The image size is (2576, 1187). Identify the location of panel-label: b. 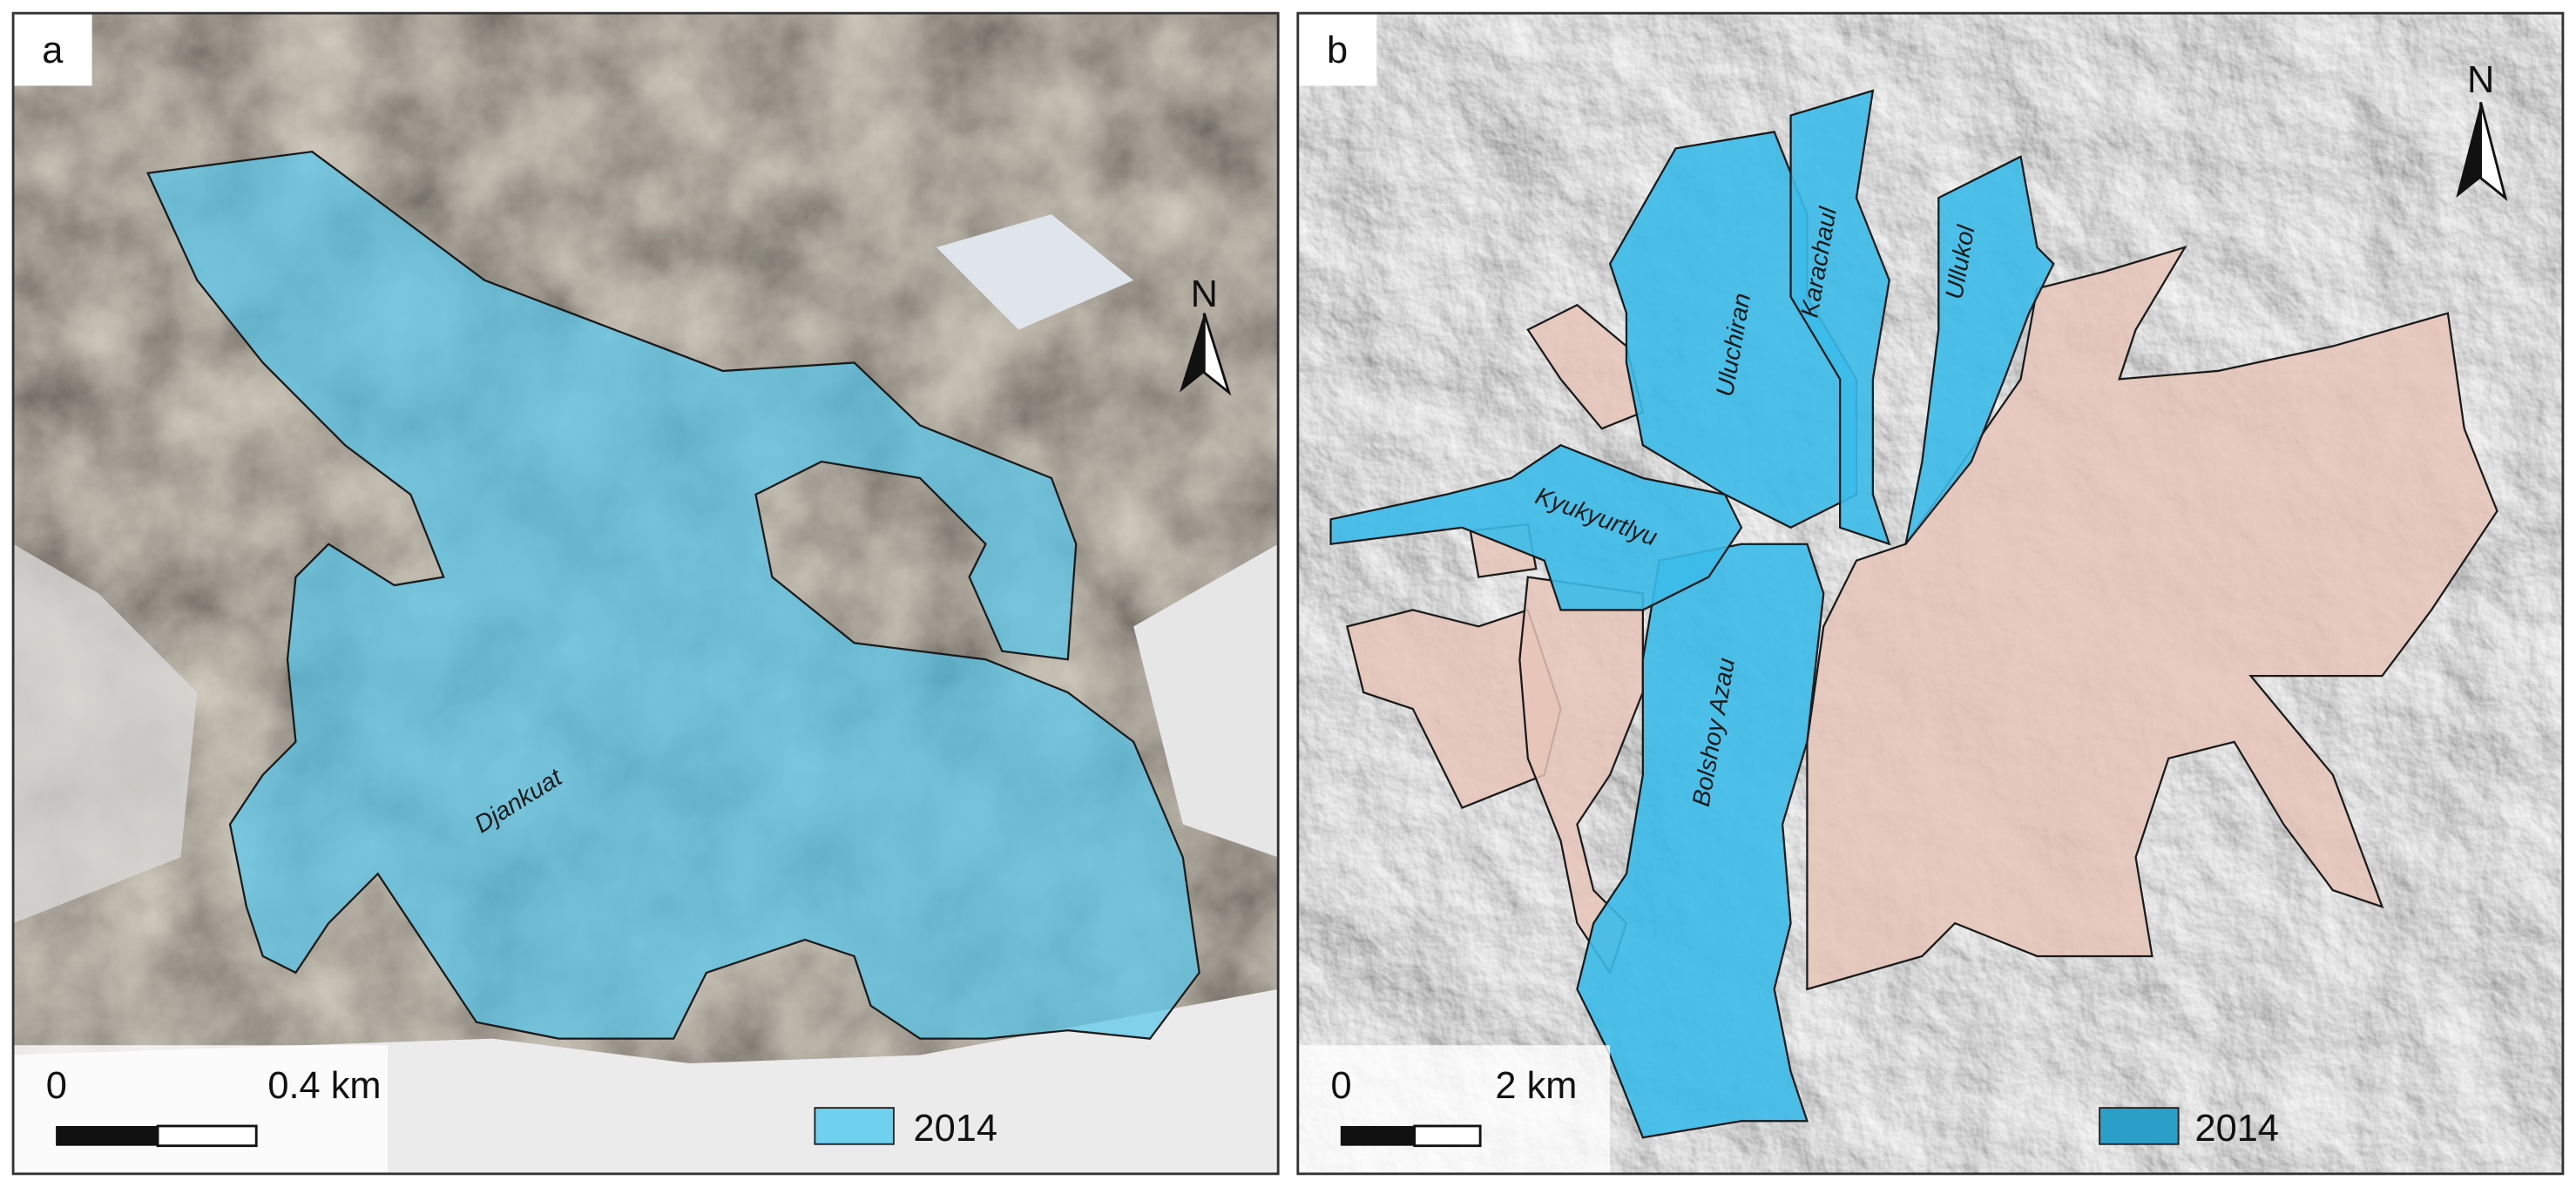
(1337, 50).